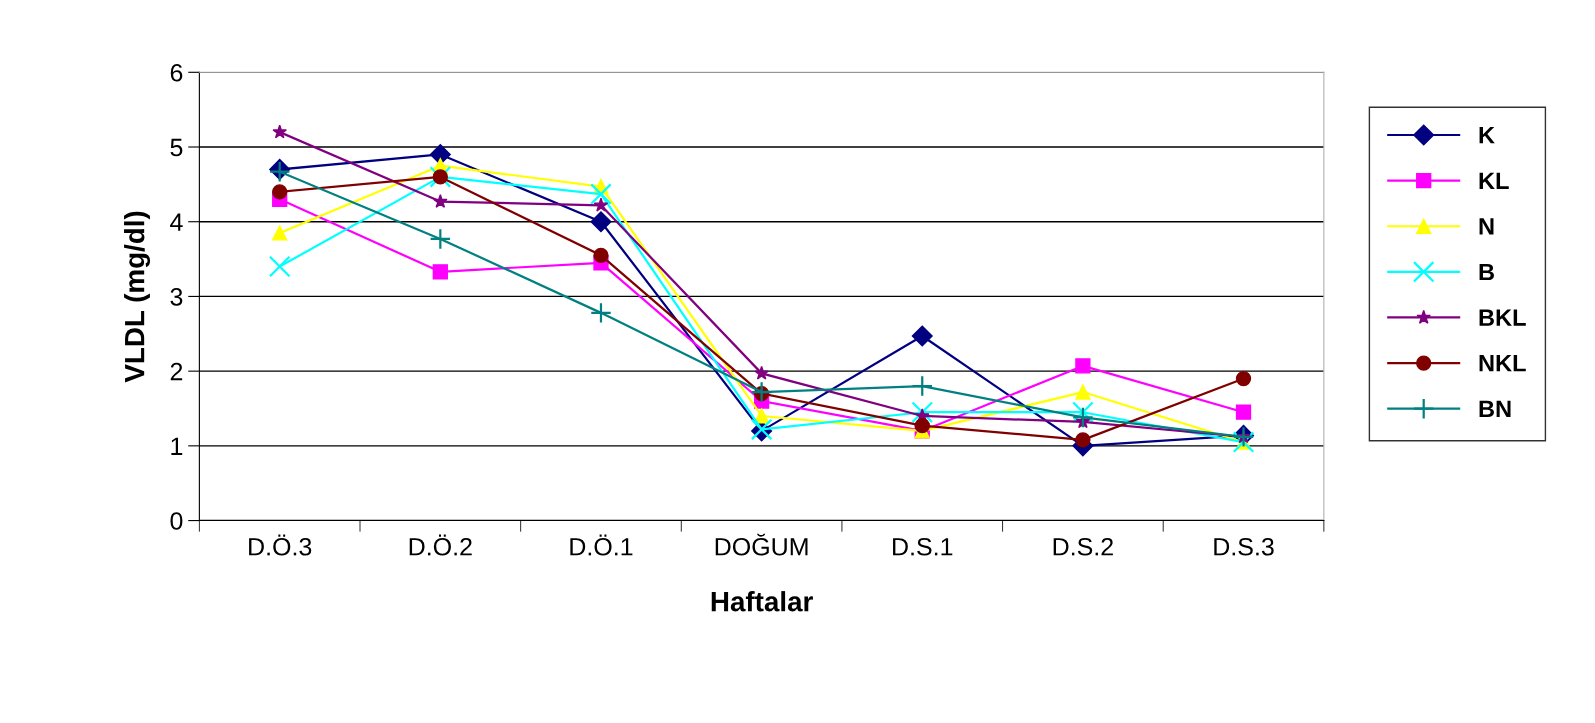 The image size is (1595, 723). What do you see at coordinates (137, 297) in the screenshot?
I see `y-axis-title: VLDL (mg/dl)` at bounding box center [137, 297].